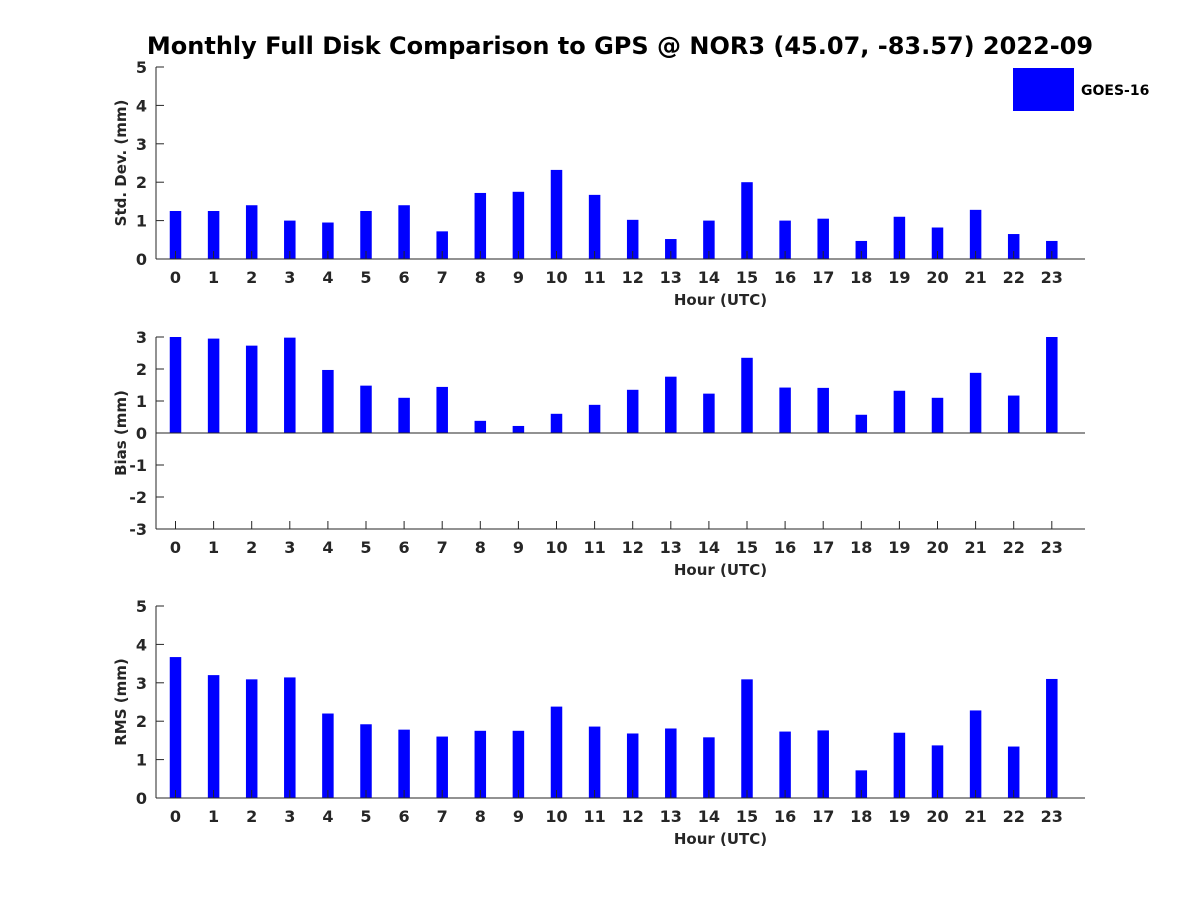 This screenshot has height=900, width=1200. What do you see at coordinates (709, 277) in the screenshot?
I see `std-dev-x-tick-label: 14` at bounding box center [709, 277].